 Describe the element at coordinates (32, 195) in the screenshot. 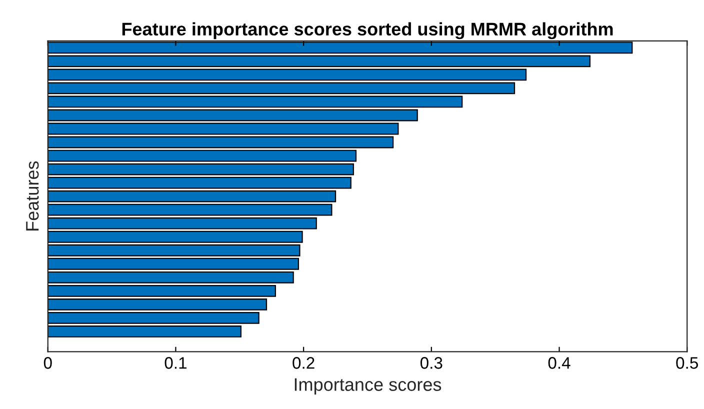

I see `y-axis-title: Features` at that location.